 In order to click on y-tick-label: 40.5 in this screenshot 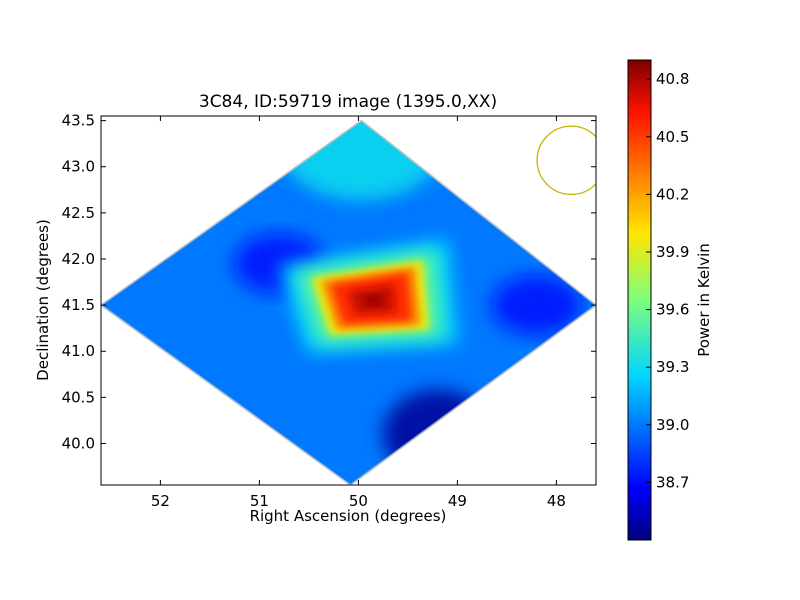, I will do `click(78, 397)`.